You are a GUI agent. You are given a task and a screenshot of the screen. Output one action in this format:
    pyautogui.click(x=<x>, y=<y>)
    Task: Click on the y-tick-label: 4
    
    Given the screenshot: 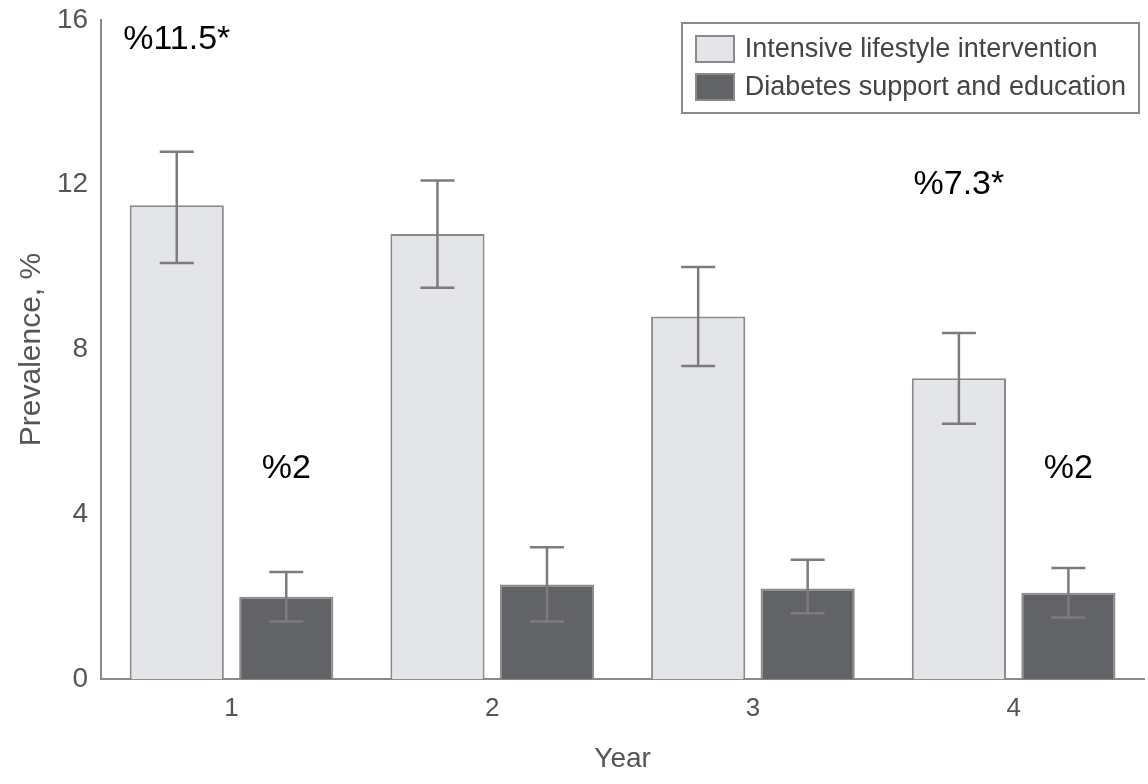 What is the action you would take?
    pyautogui.click(x=80, y=513)
    